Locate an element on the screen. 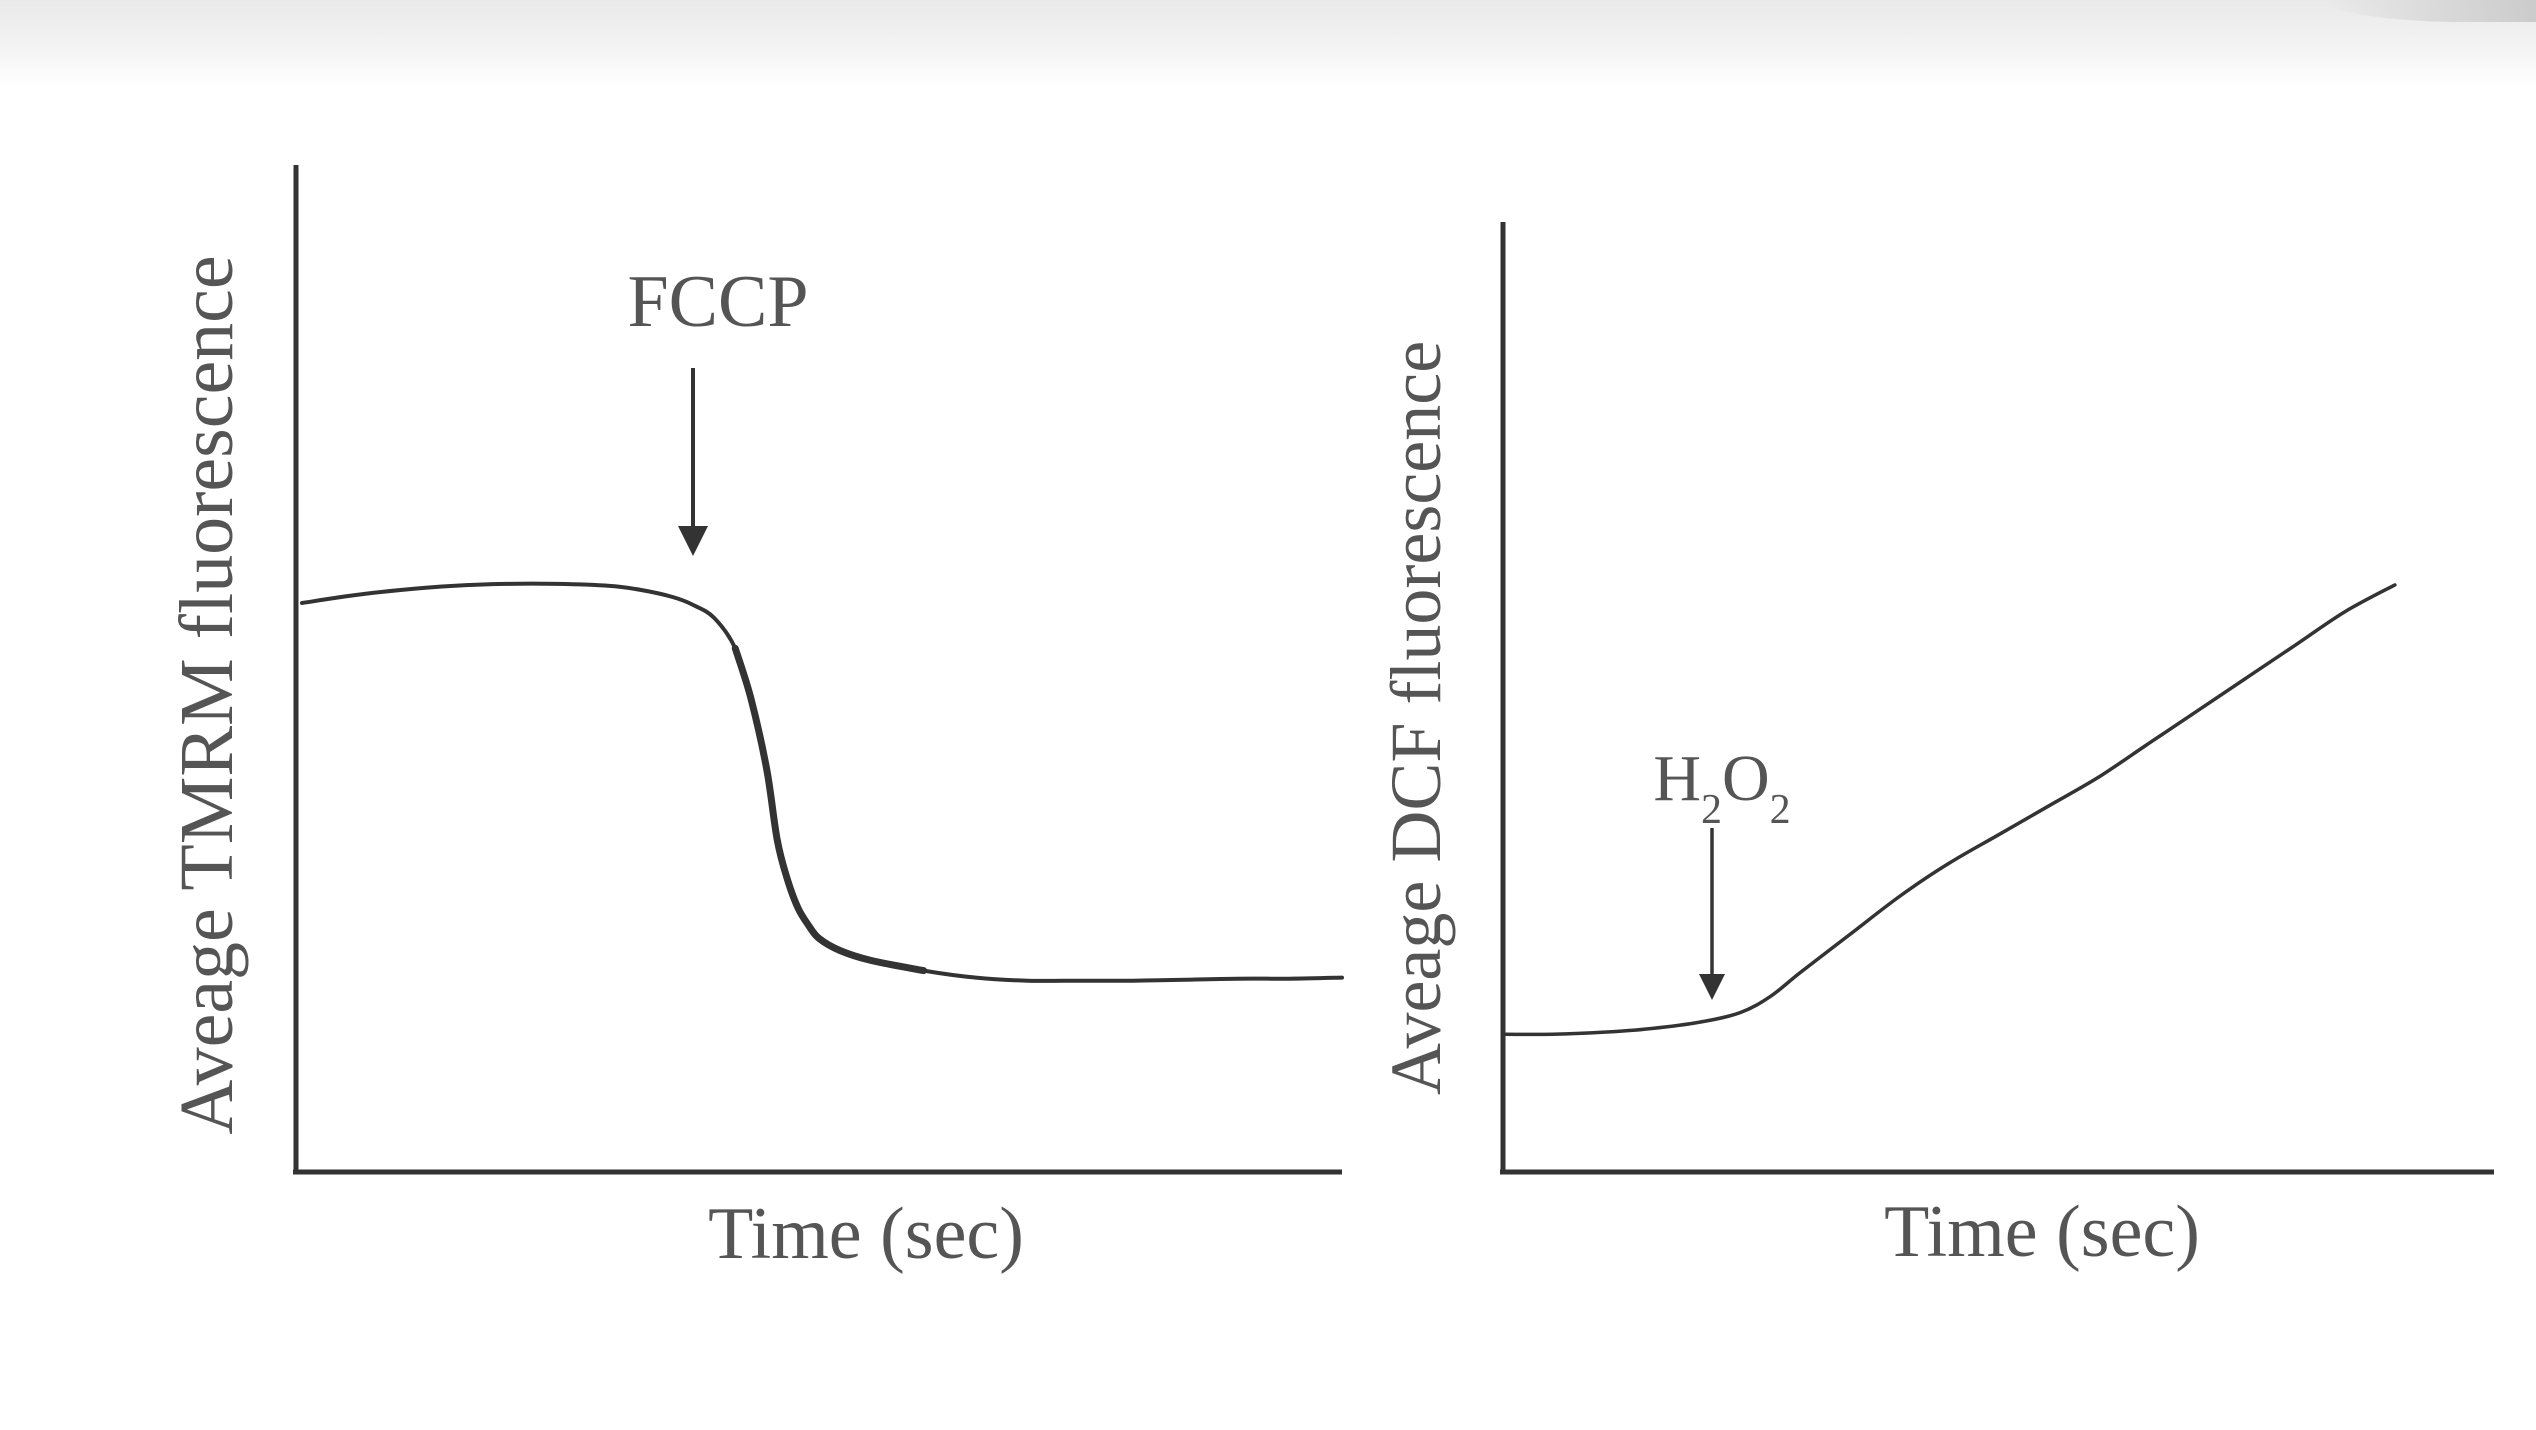 Image resolution: width=2536 pixels, height=1430 pixels. tmrm-annotation-arrow is located at coordinates (693, 462).